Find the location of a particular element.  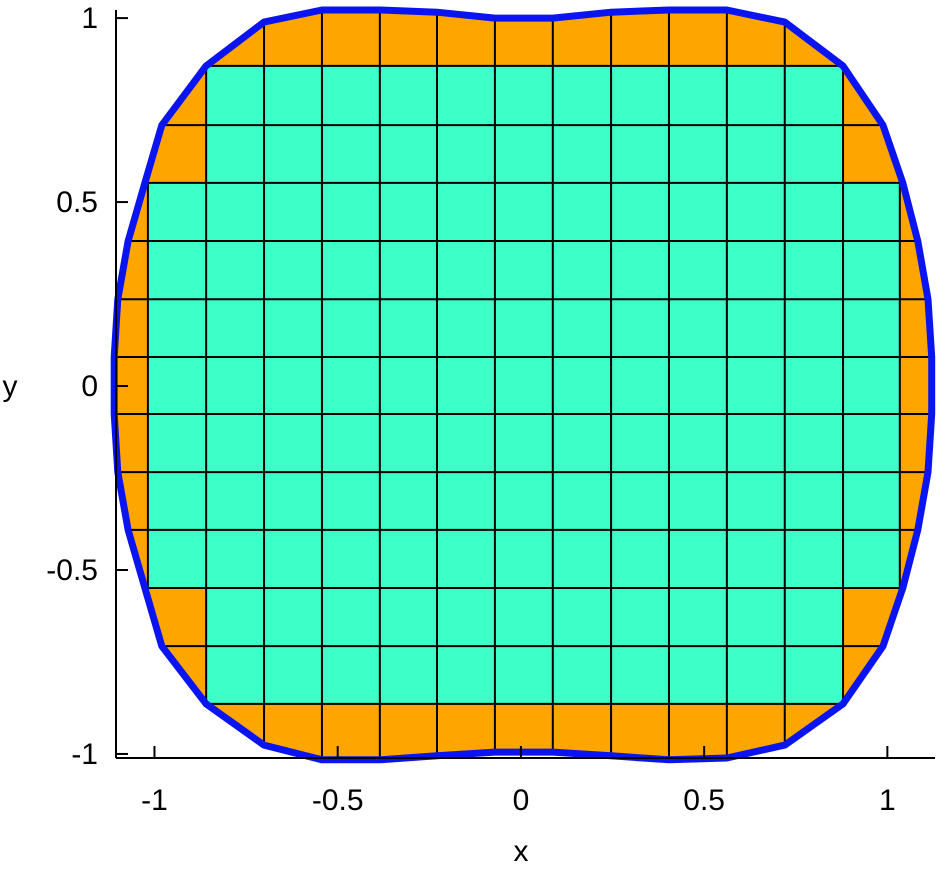

y-tick-label: 0 is located at coordinates (89, 386).